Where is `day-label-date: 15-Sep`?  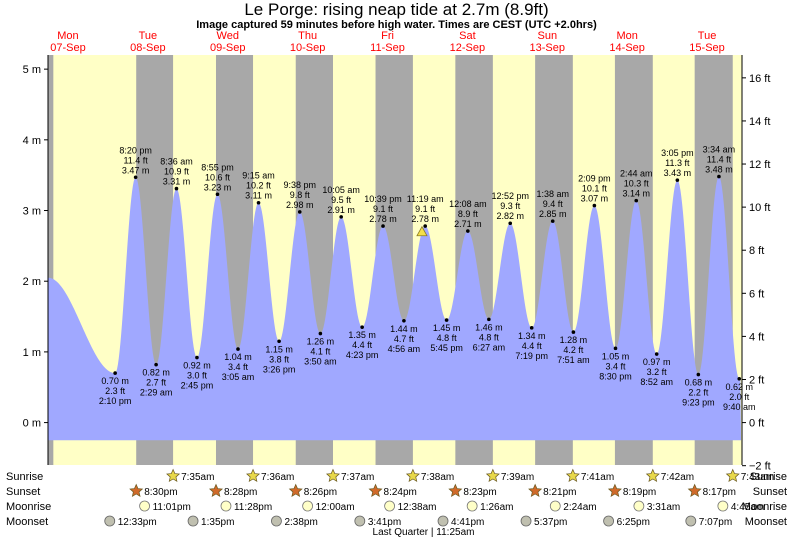 day-label-date: 15-Sep is located at coordinates (706, 48).